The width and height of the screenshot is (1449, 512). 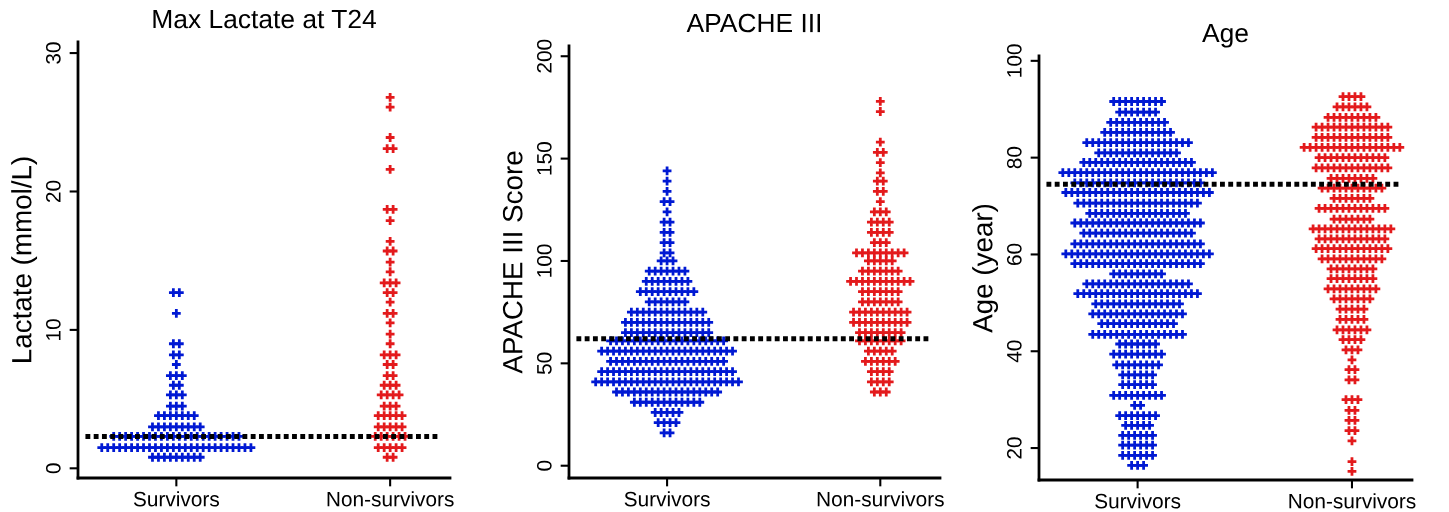 I want to click on y-axis-title: Lactate (mmol/L), so click(x=24, y=259).